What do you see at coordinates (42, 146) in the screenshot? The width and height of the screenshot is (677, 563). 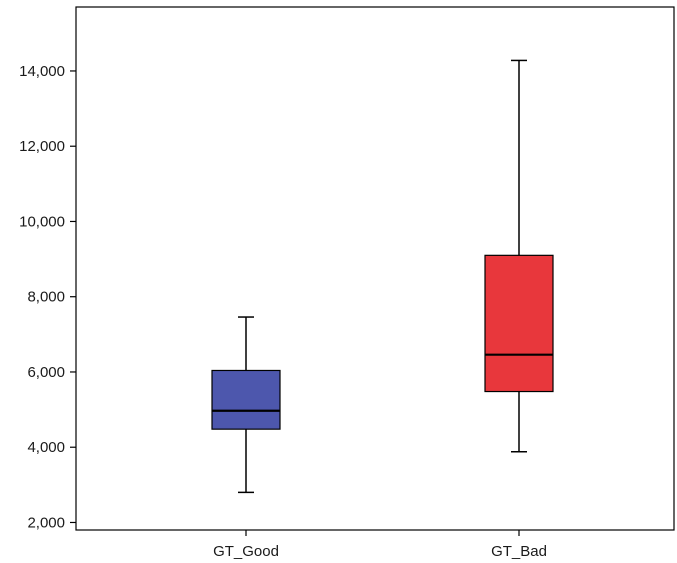 I see `y-tick-label: 12,000` at bounding box center [42, 146].